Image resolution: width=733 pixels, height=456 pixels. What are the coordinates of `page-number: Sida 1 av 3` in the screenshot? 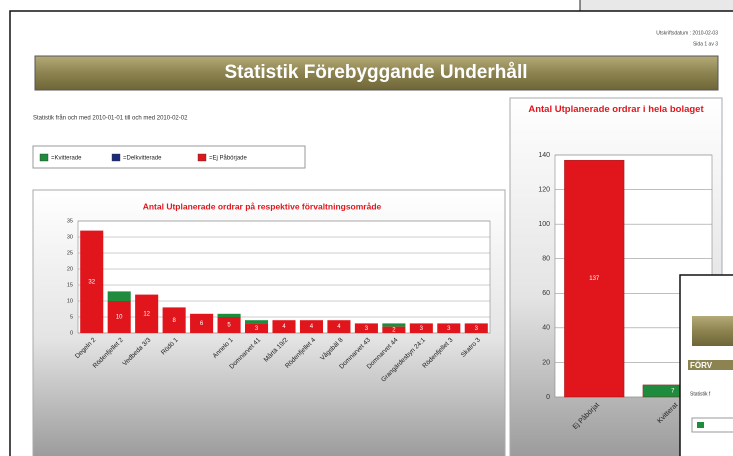 It's located at (705, 44).